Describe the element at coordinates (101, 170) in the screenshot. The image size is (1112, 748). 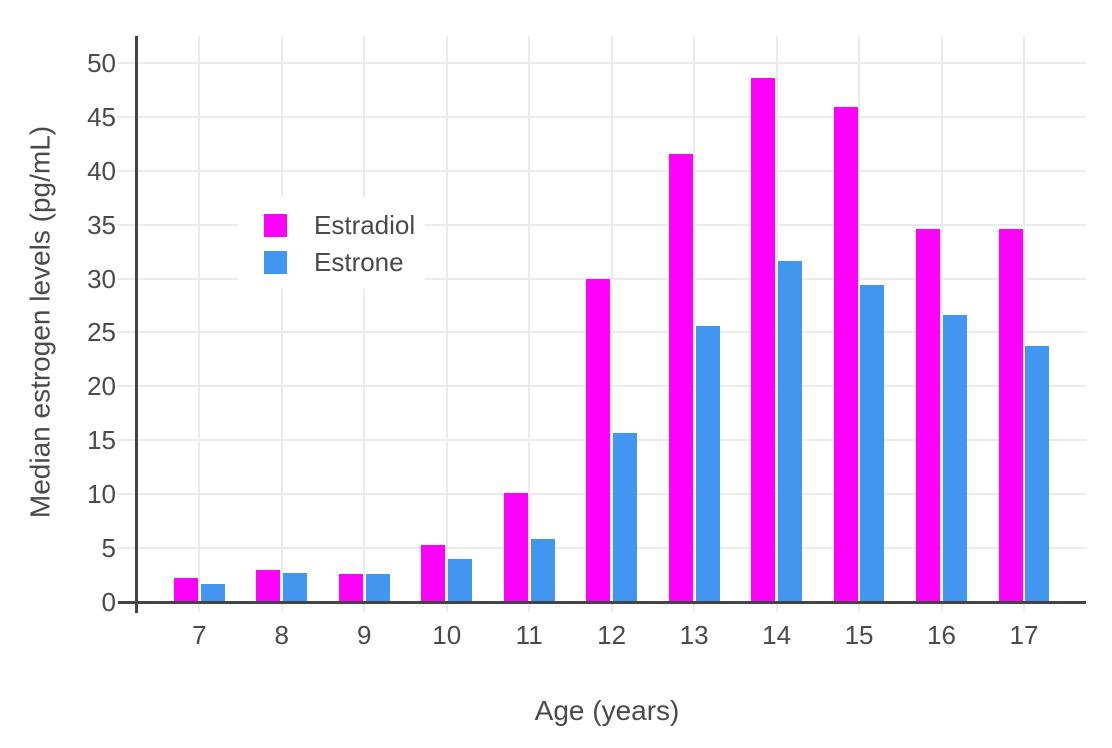
I see `y-tick-label-40: 40` at that location.